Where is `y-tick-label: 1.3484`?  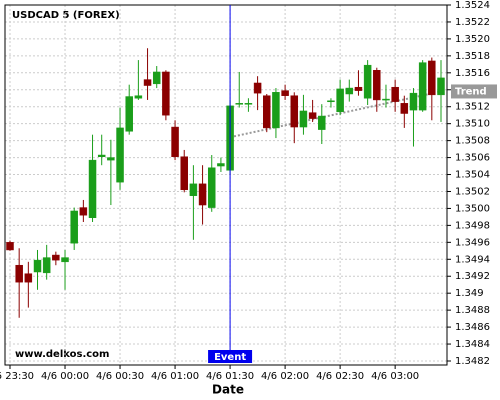 y-tick-label: 1.3484 is located at coordinates (472, 344).